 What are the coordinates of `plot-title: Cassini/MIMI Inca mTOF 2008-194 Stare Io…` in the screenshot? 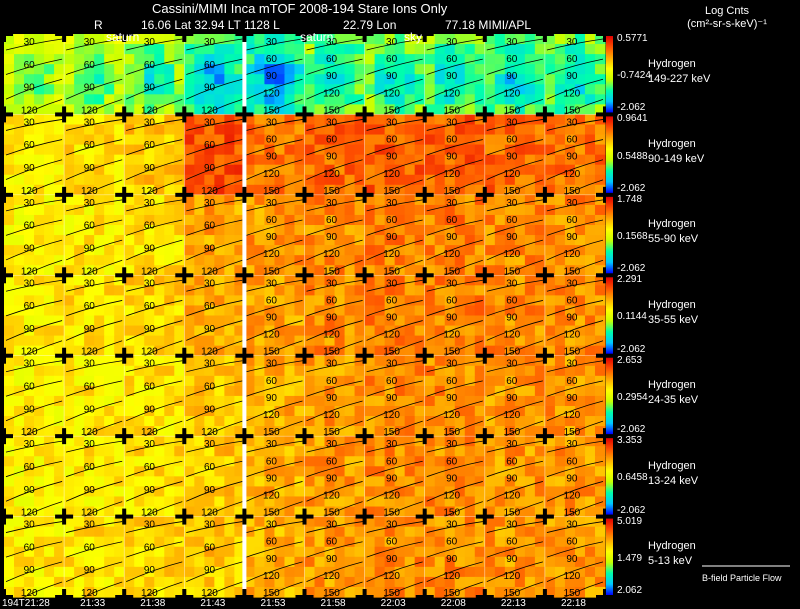 It's located at (300, 8).